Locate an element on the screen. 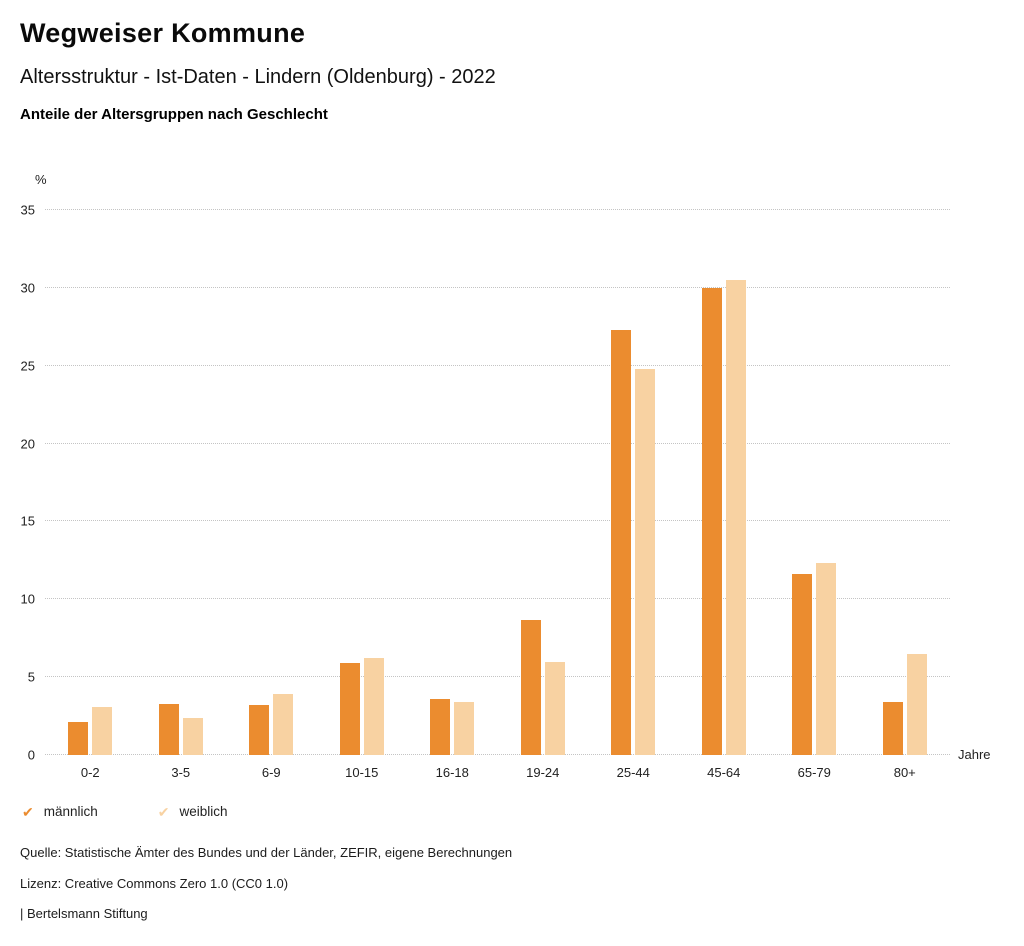 This screenshot has height=946, width=1024. bar-männlich-45-64 is located at coordinates (711, 521).